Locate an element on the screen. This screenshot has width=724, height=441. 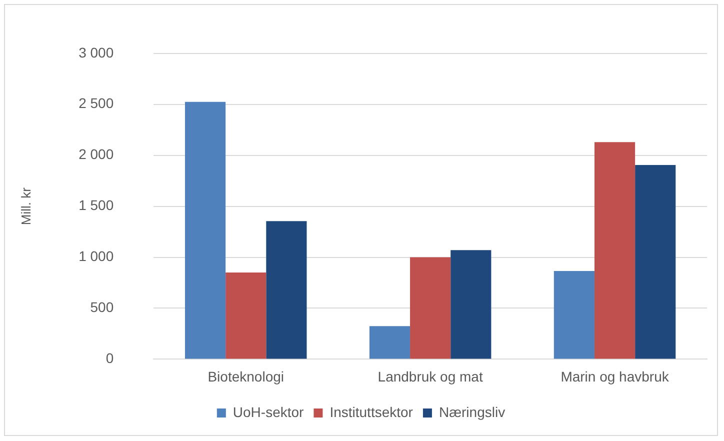
x-tick-label: Bioteknologi is located at coordinates (246, 376).